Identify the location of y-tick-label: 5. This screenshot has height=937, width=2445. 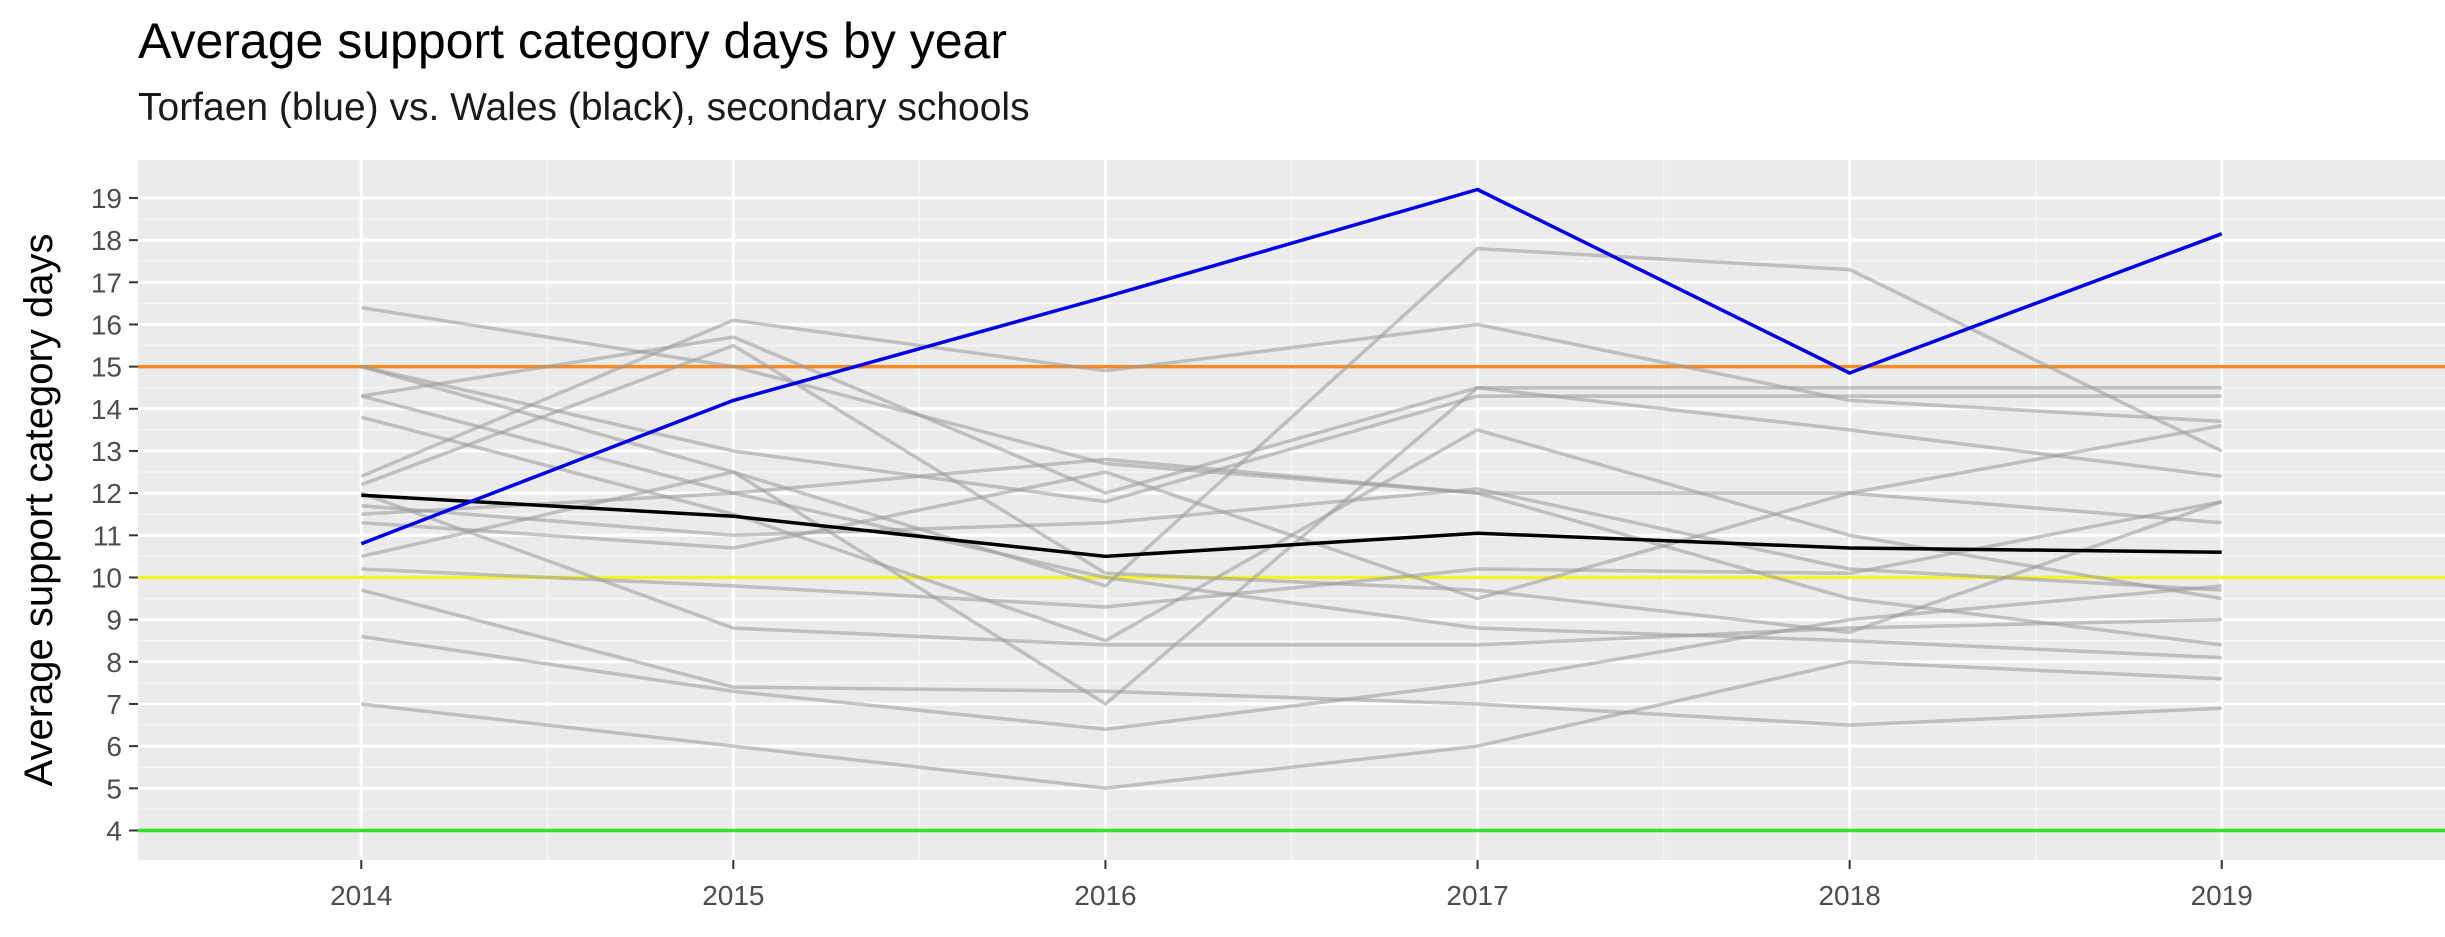
(114, 788).